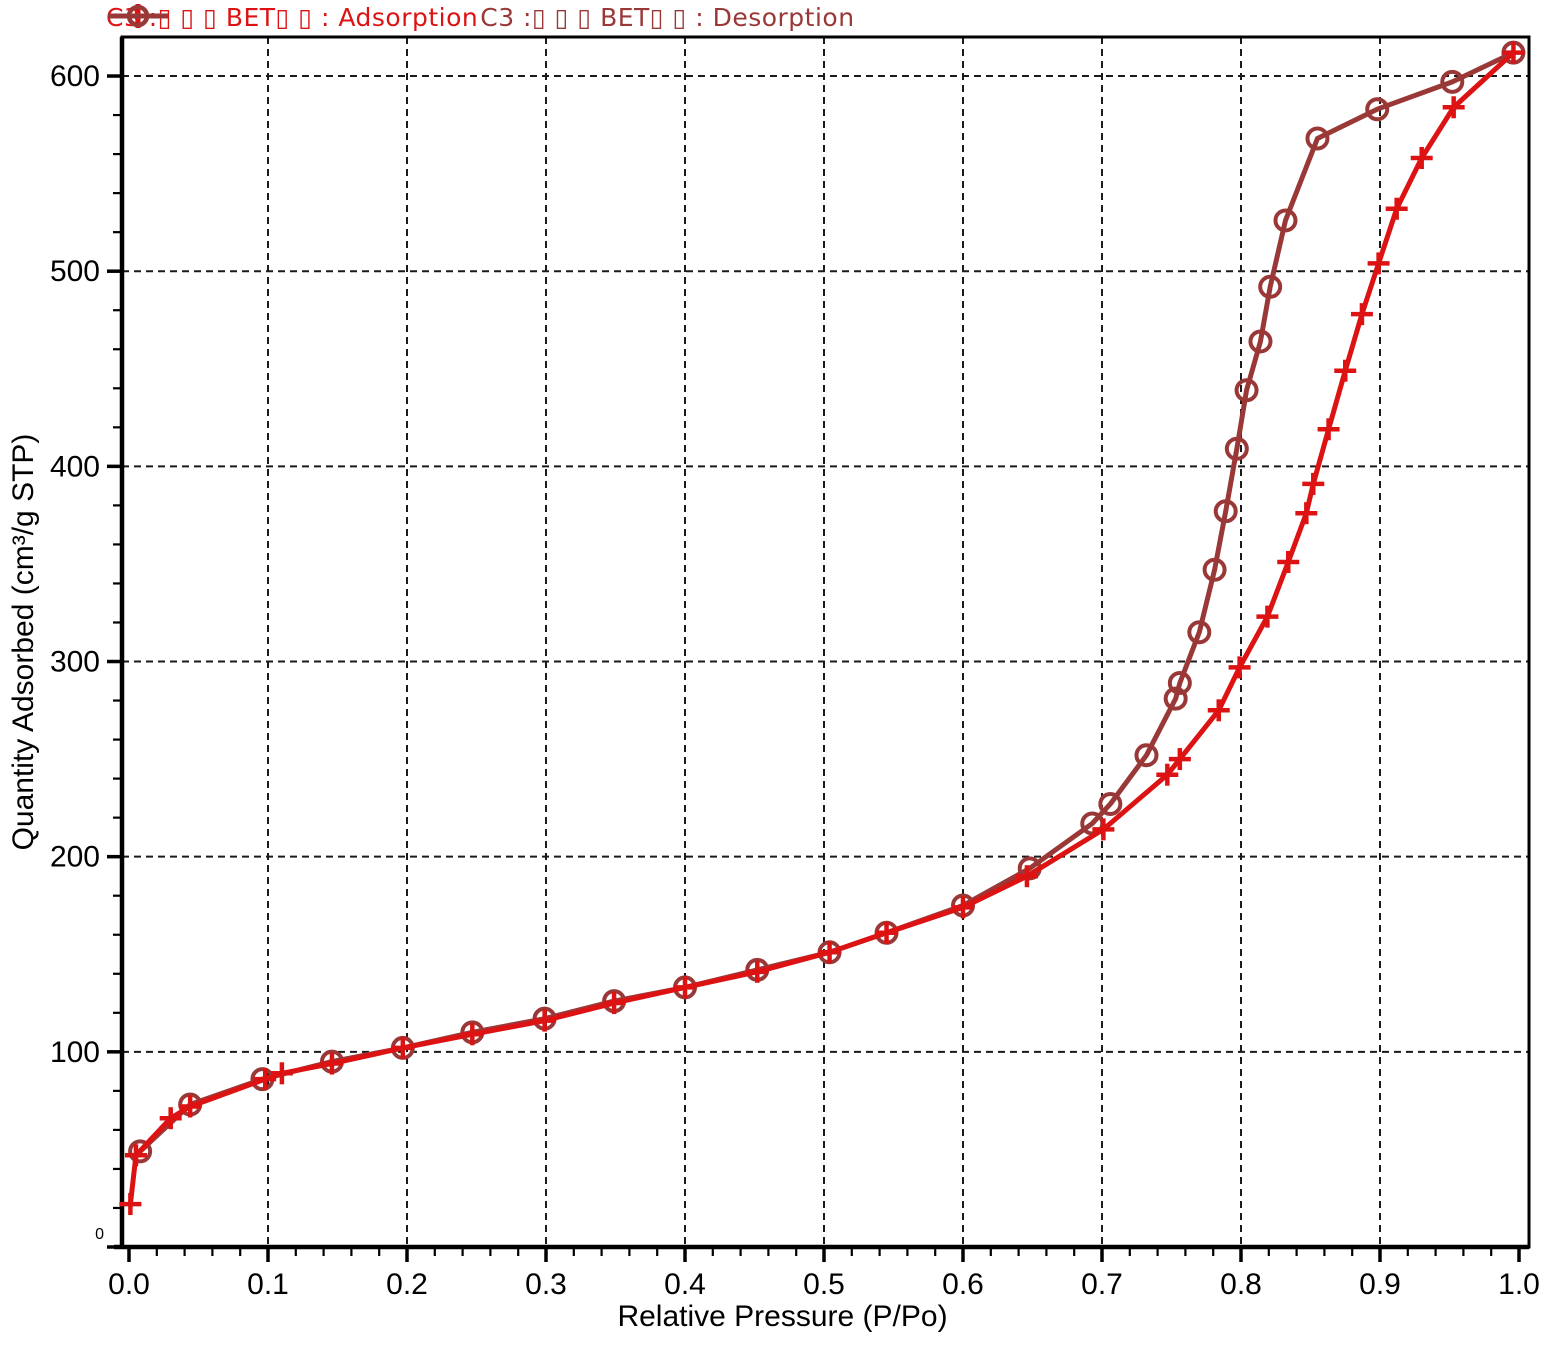  I want to click on x-tick-label: 0.4, so click(685, 1284).